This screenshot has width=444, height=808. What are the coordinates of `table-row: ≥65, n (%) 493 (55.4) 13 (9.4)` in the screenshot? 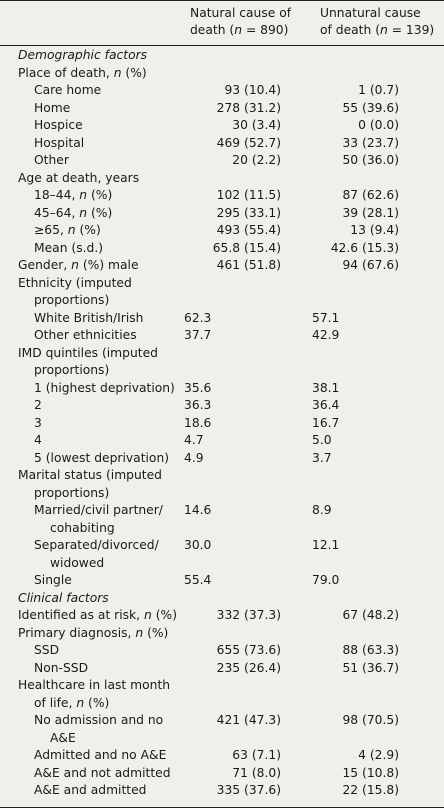 It's located at (222, 231).